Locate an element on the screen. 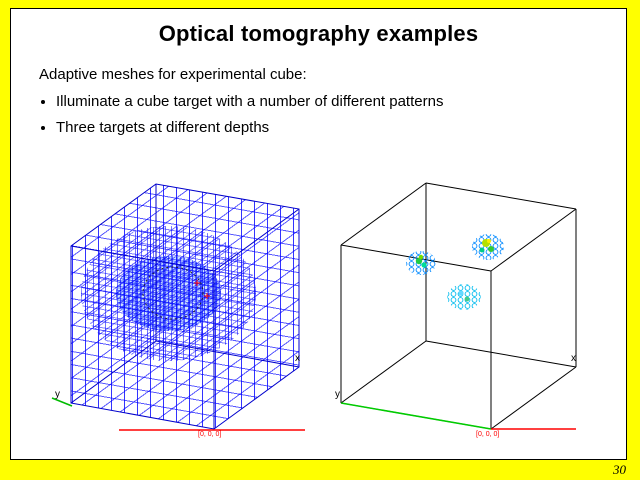 The image size is (640, 480). page-title: Optical tomography examples is located at coordinates (318, 33).